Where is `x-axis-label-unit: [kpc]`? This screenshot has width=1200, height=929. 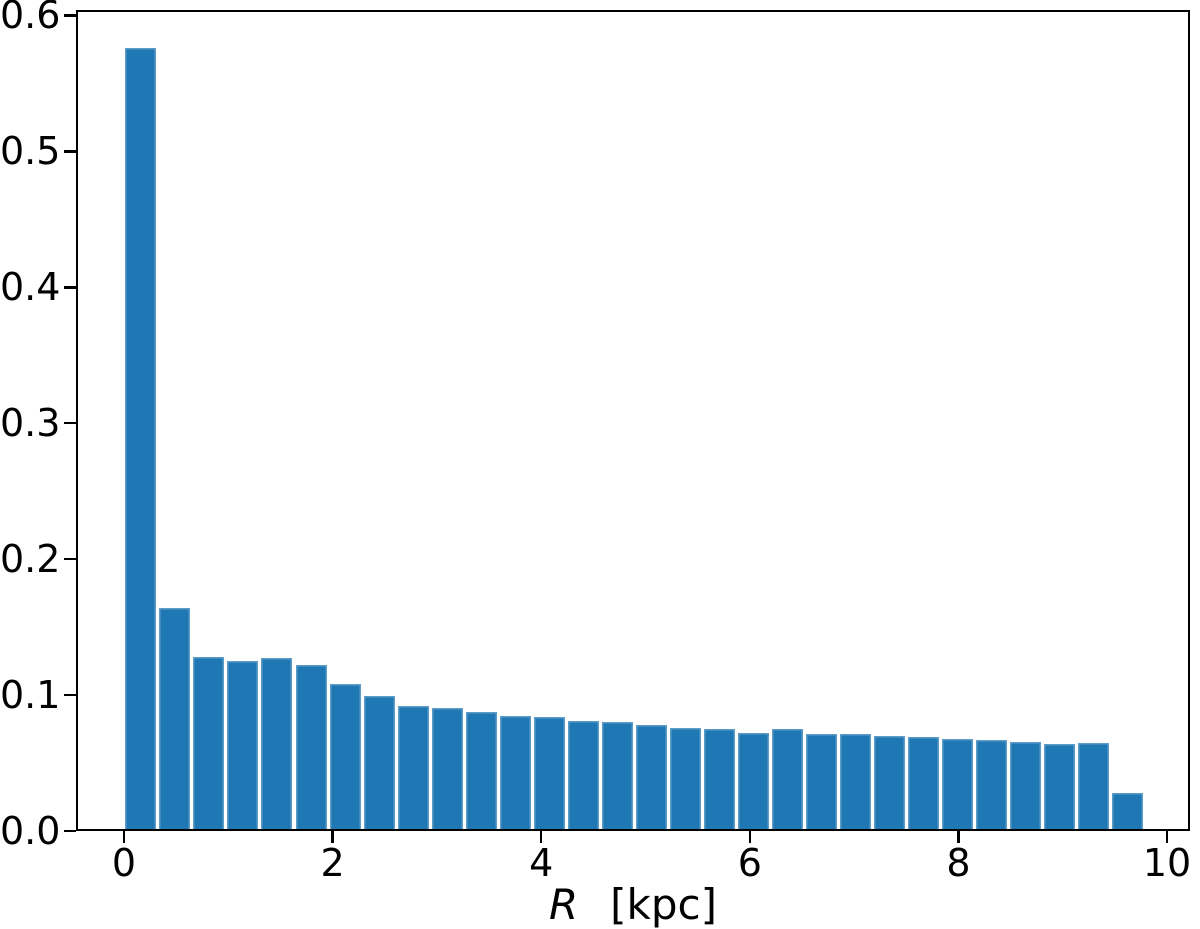 x-axis-label-unit: [kpc] is located at coordinates (664, 904).